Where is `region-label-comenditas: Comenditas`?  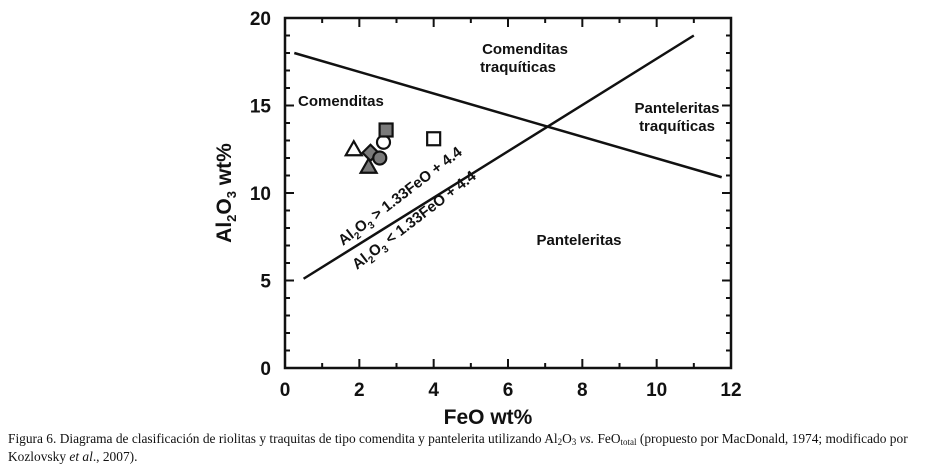
region-label-comenditas: Comenditas is located at coordinates (341, 101).